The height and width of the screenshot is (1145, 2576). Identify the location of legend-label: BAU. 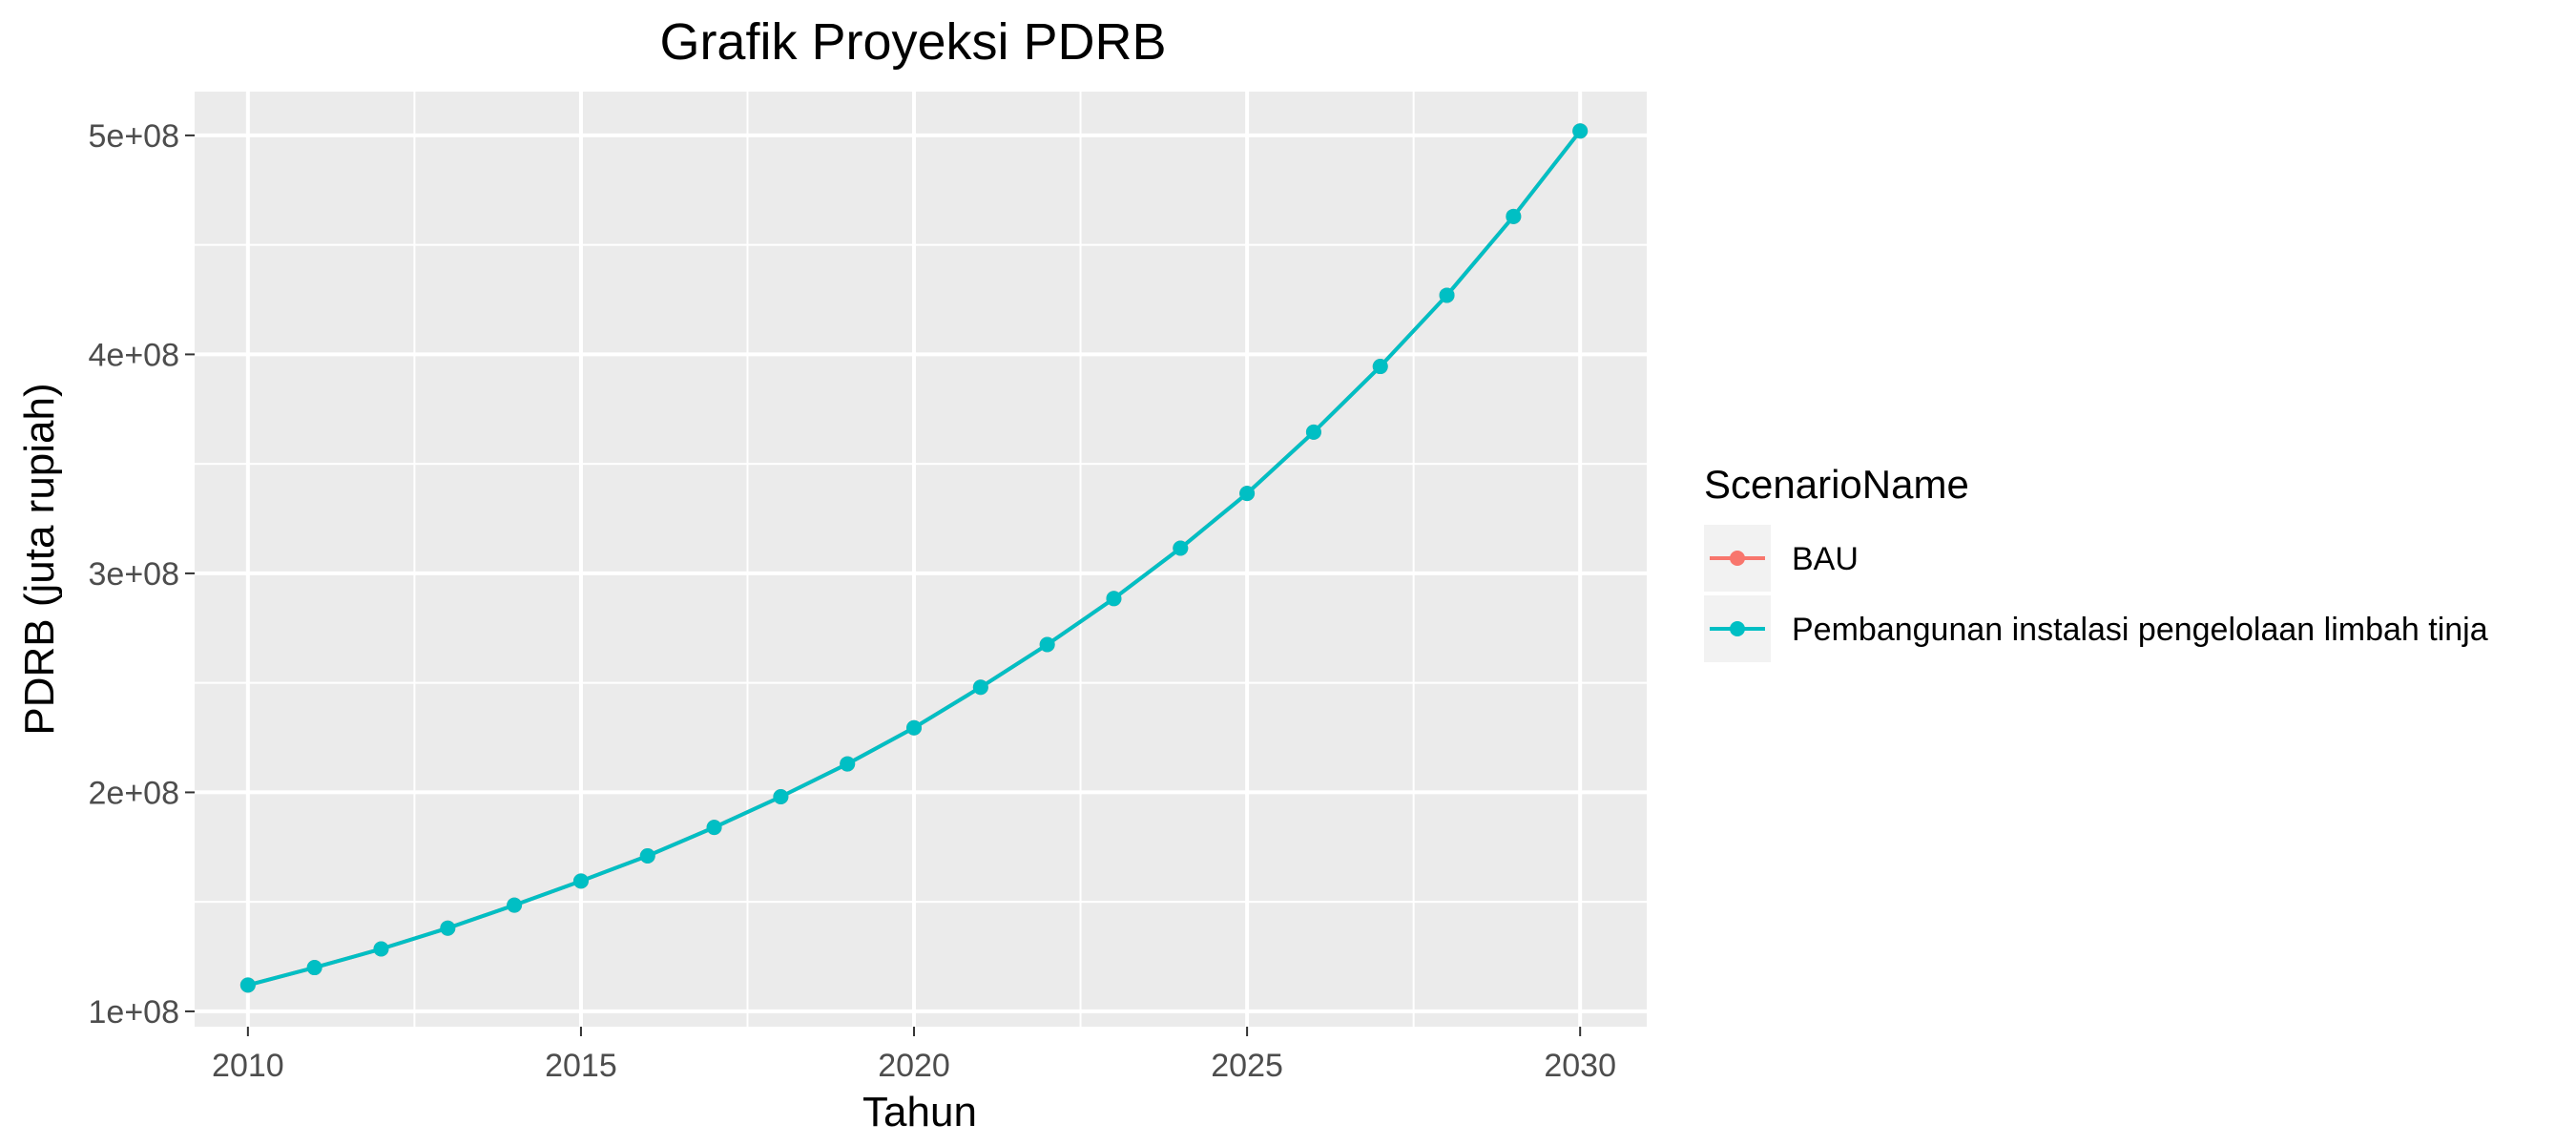
(1825, 559).